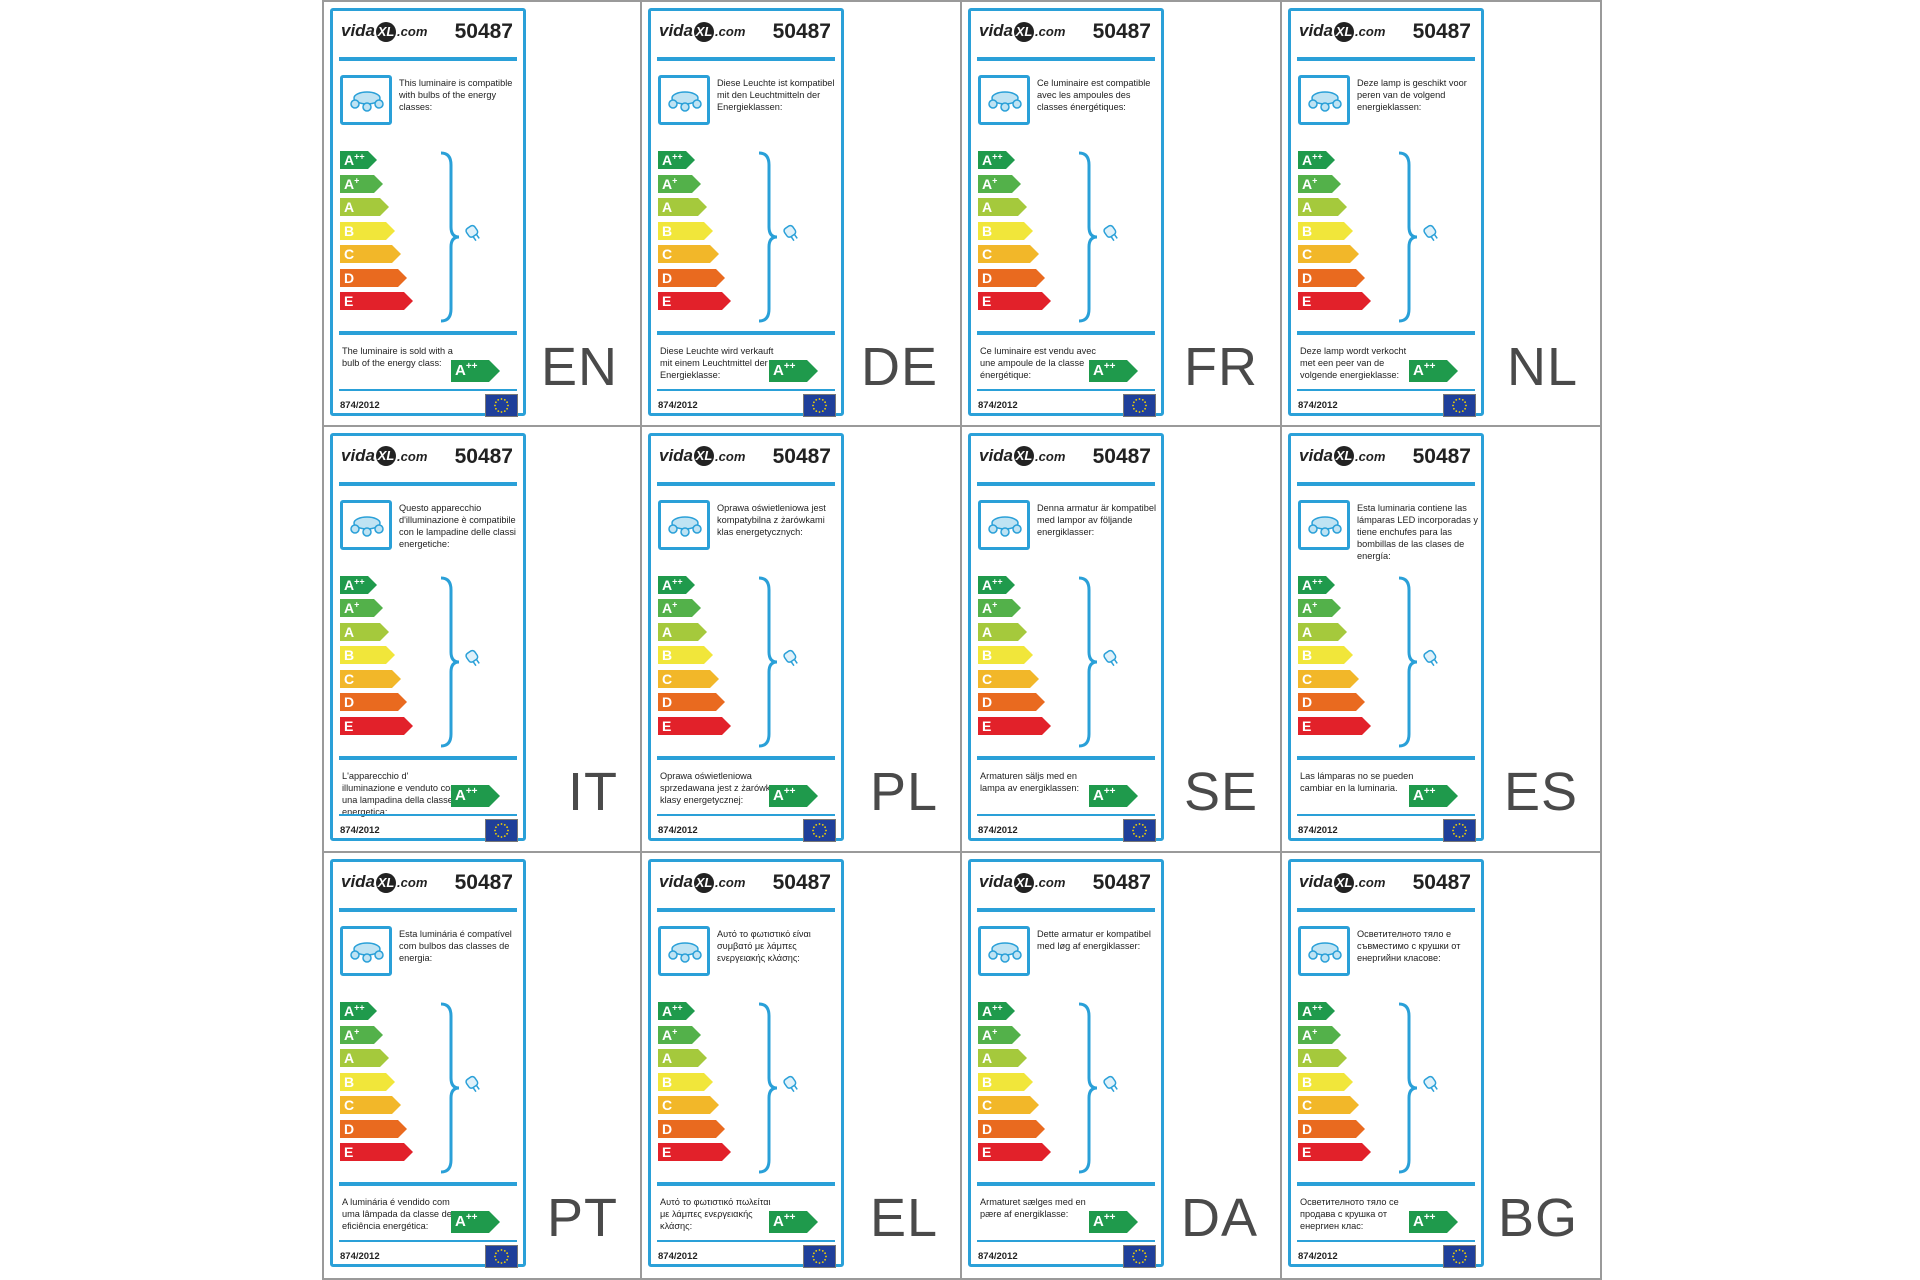  I want to click on logo-mark: XL, so click(704, 31).